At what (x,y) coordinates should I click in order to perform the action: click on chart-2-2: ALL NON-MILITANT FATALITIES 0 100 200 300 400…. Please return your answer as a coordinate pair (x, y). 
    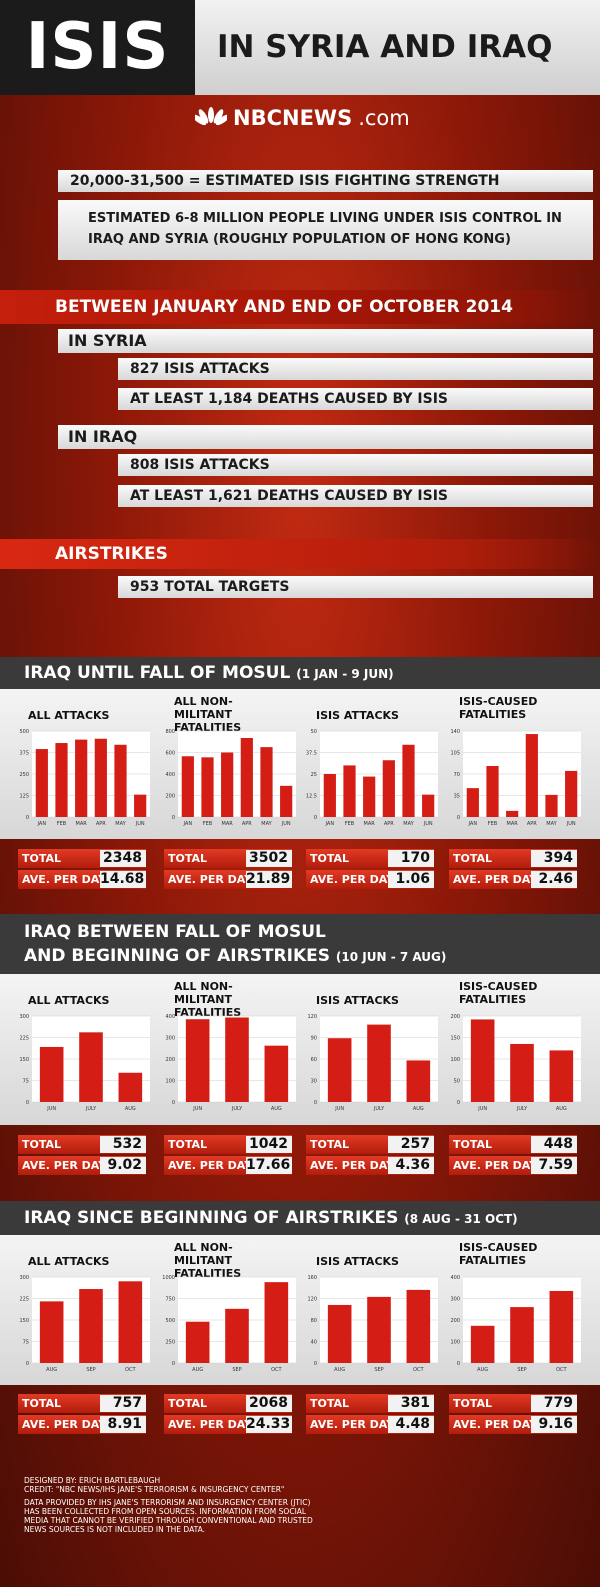
    Looking at the image, I should click on (232, 1046).